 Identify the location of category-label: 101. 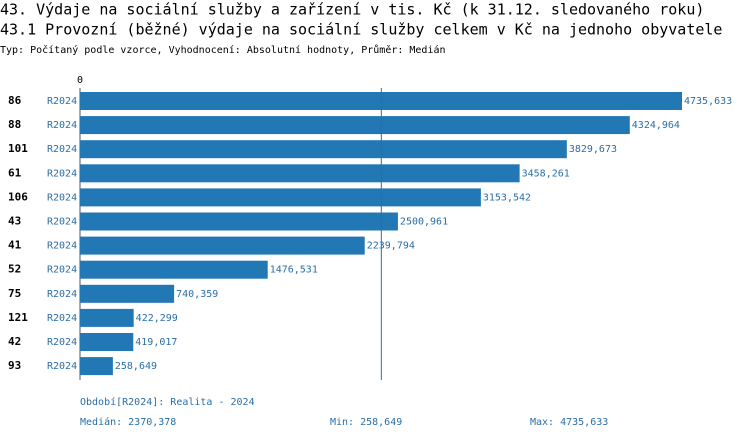
(18, 148).